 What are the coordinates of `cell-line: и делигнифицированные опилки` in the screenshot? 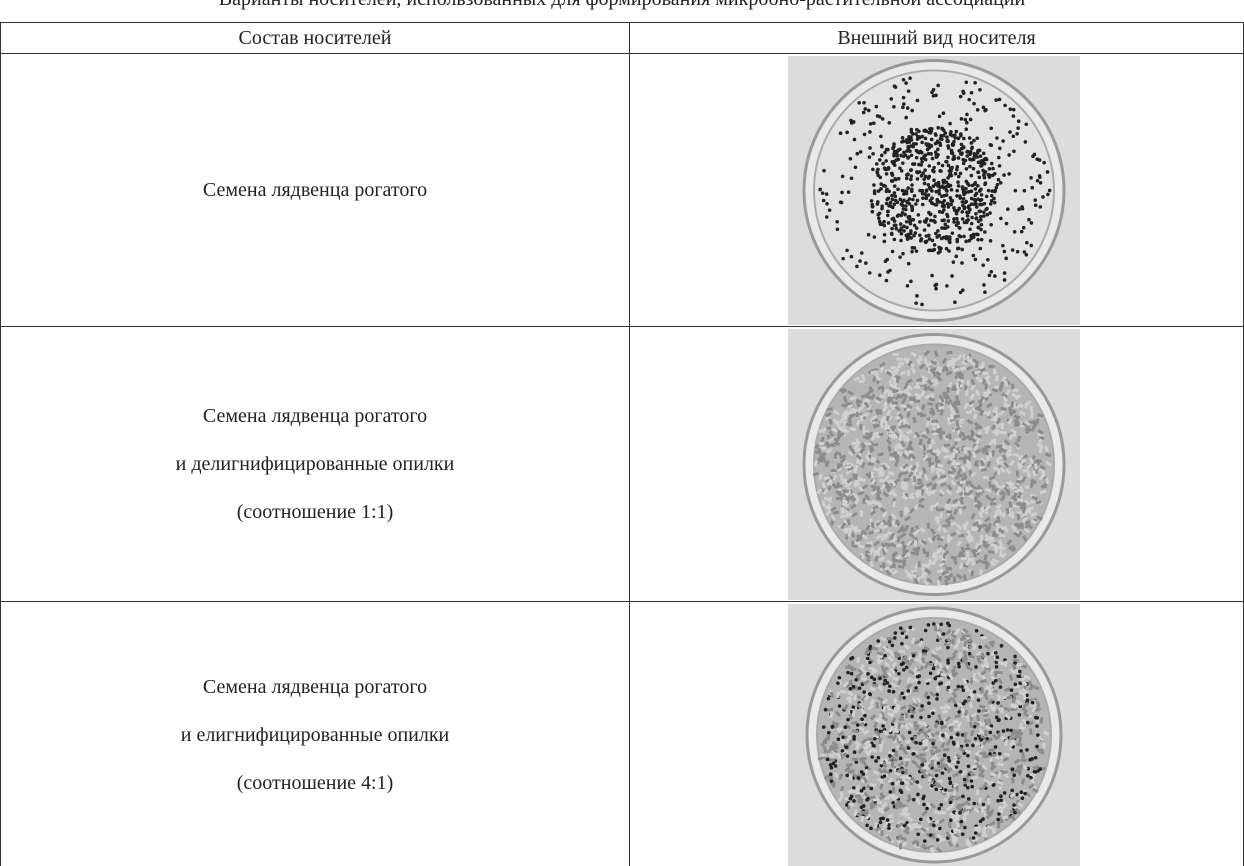 It's located at (315, 464).